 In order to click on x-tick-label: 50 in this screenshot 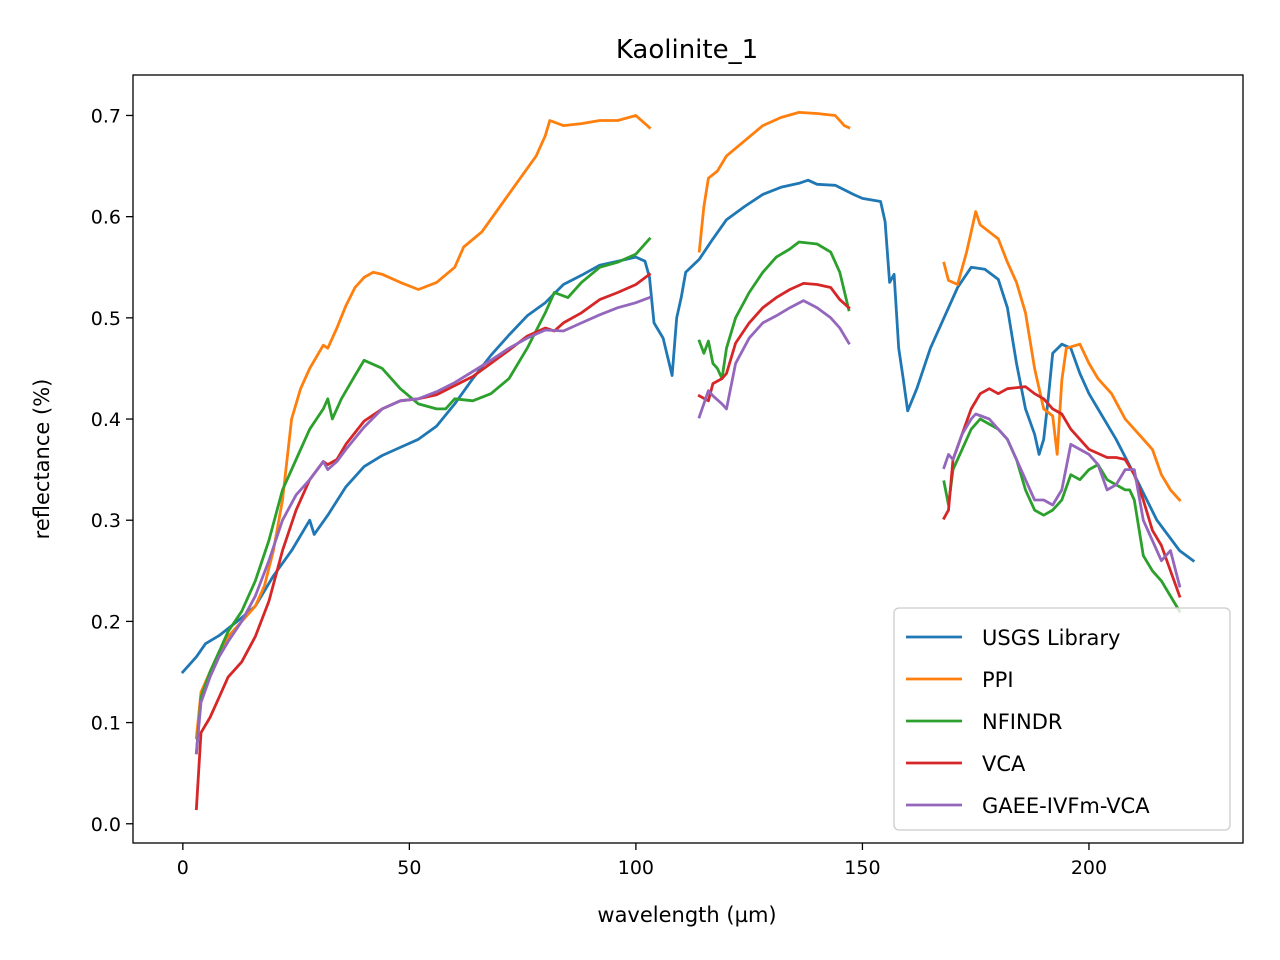, I will do `click(409, 868)`.